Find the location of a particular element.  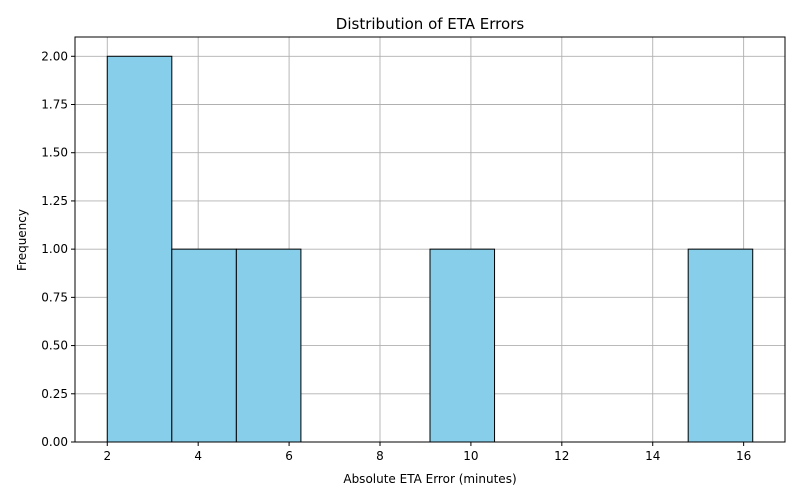

x-tick-label-7: 16 is located at coordinates (743, 456).